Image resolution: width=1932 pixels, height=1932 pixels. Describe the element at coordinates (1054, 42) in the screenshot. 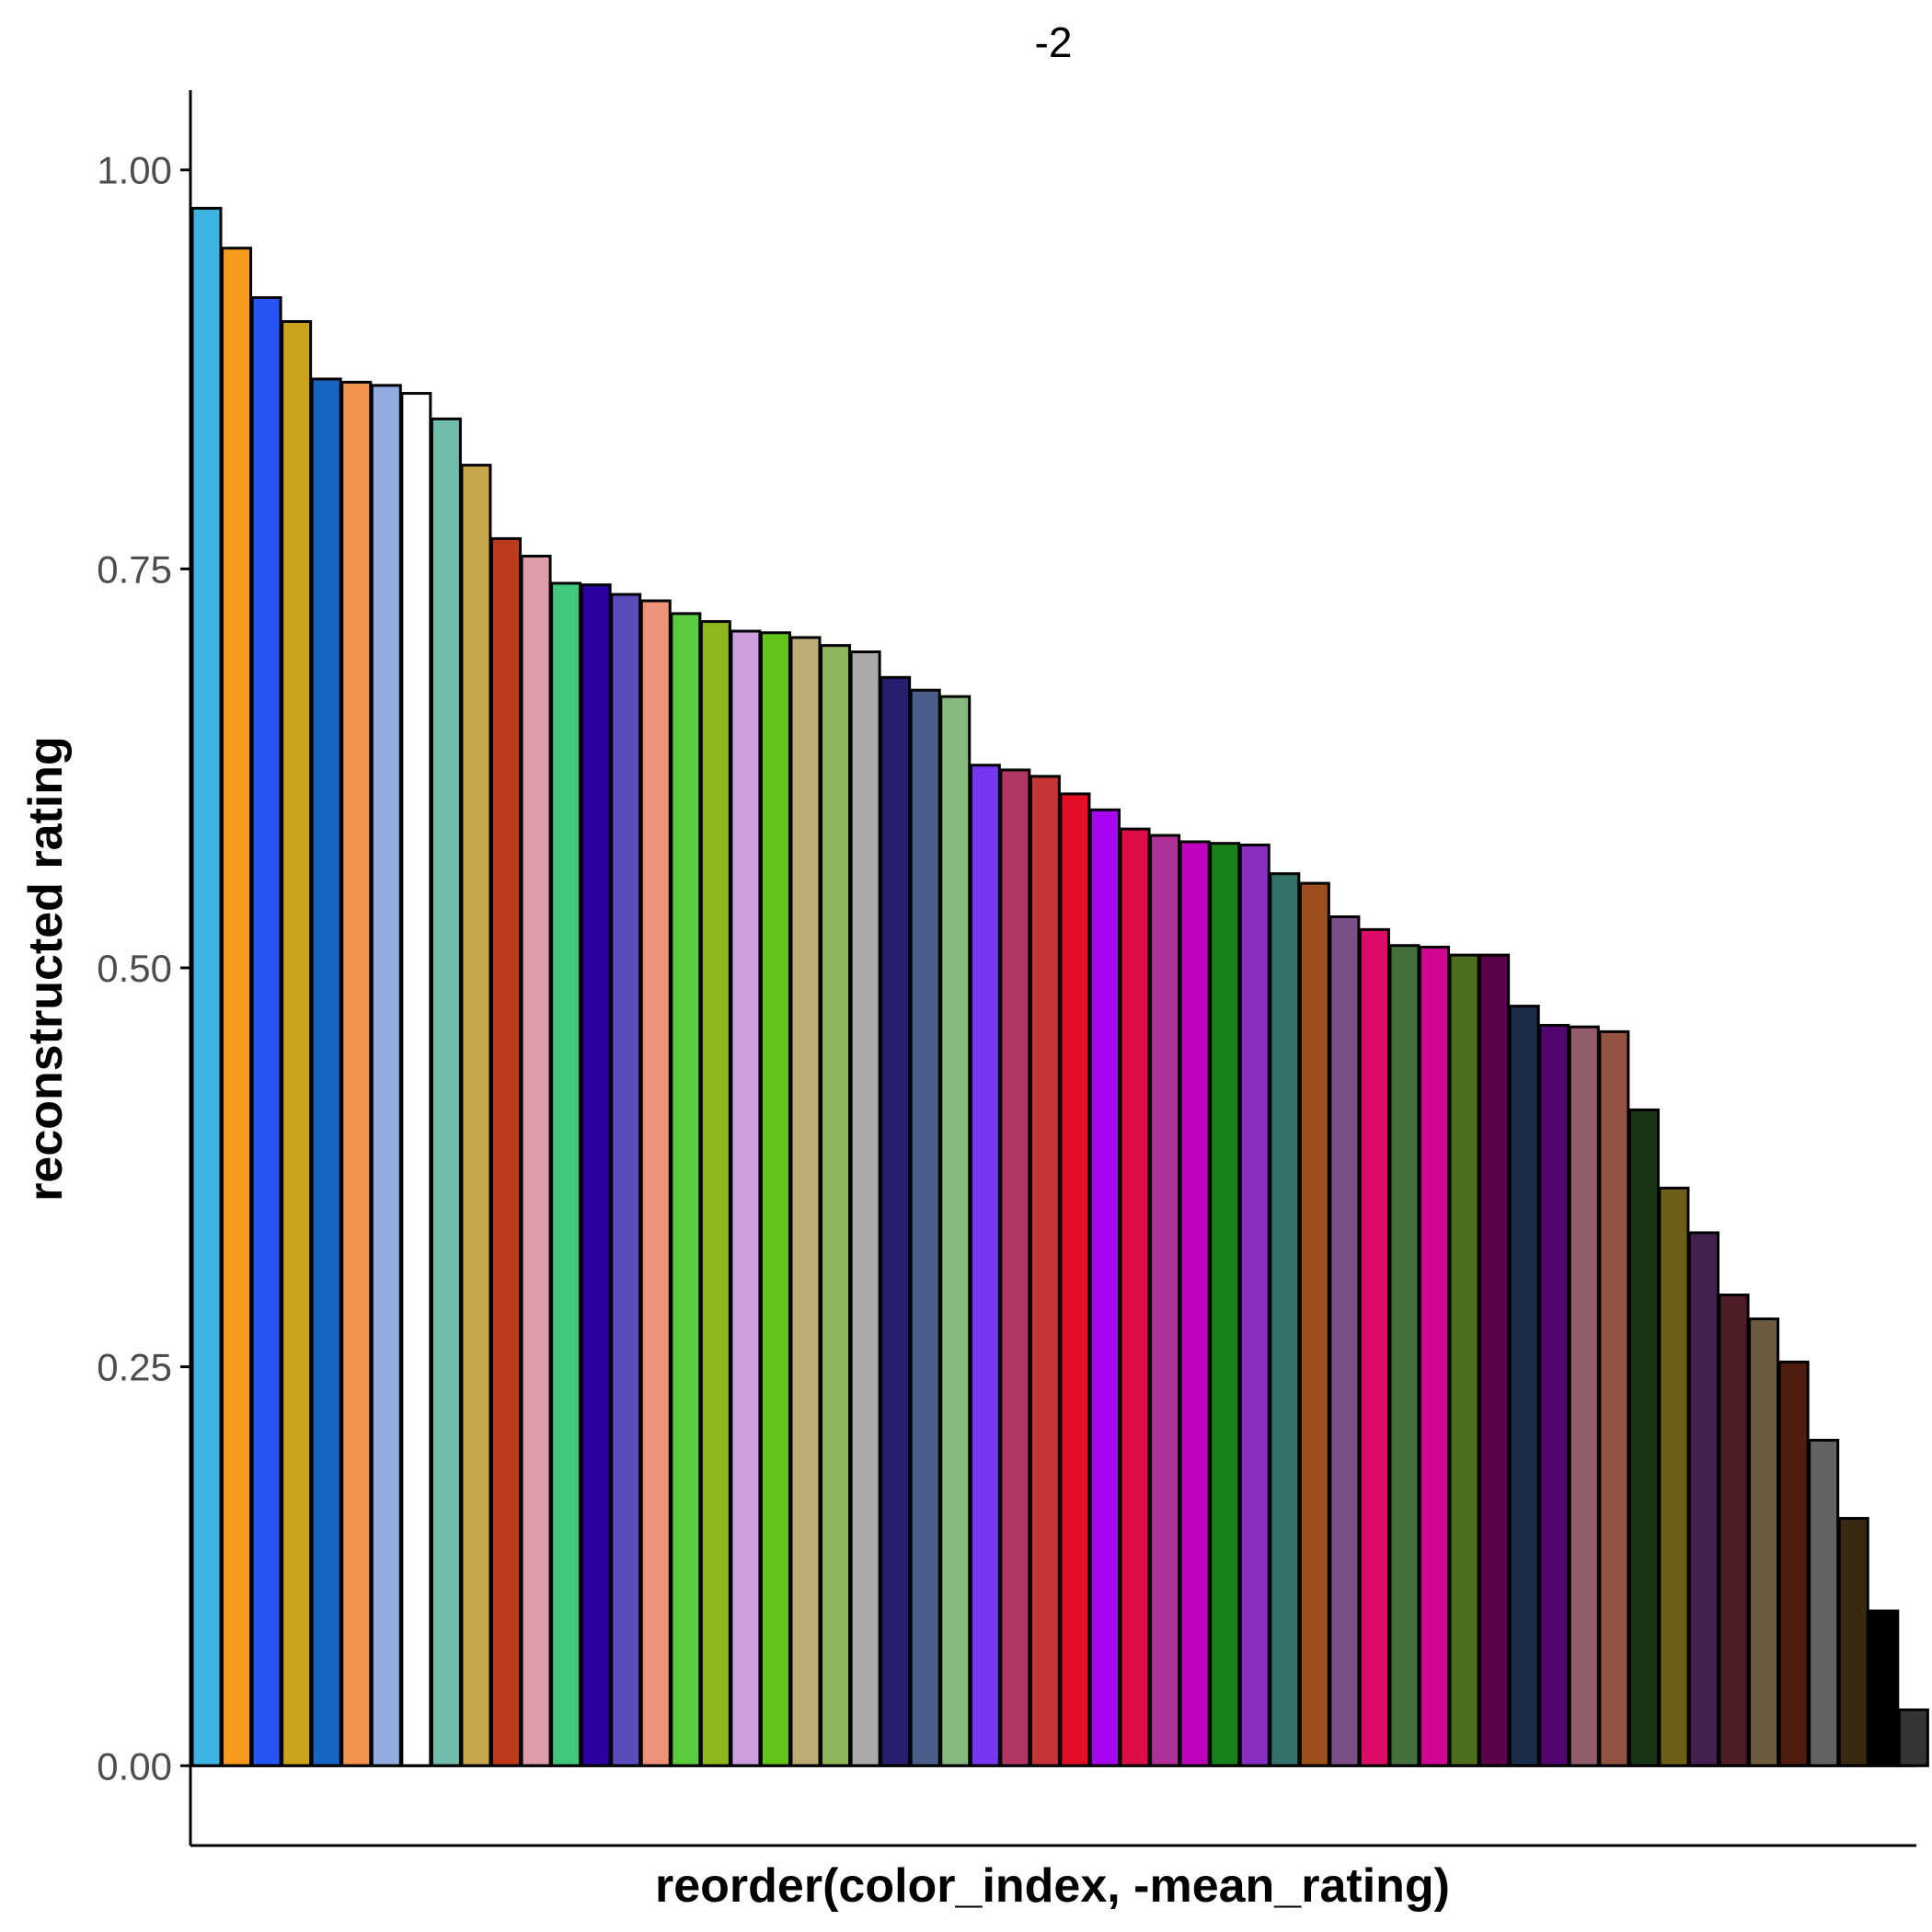

I see `chart-title: -2` at that location.